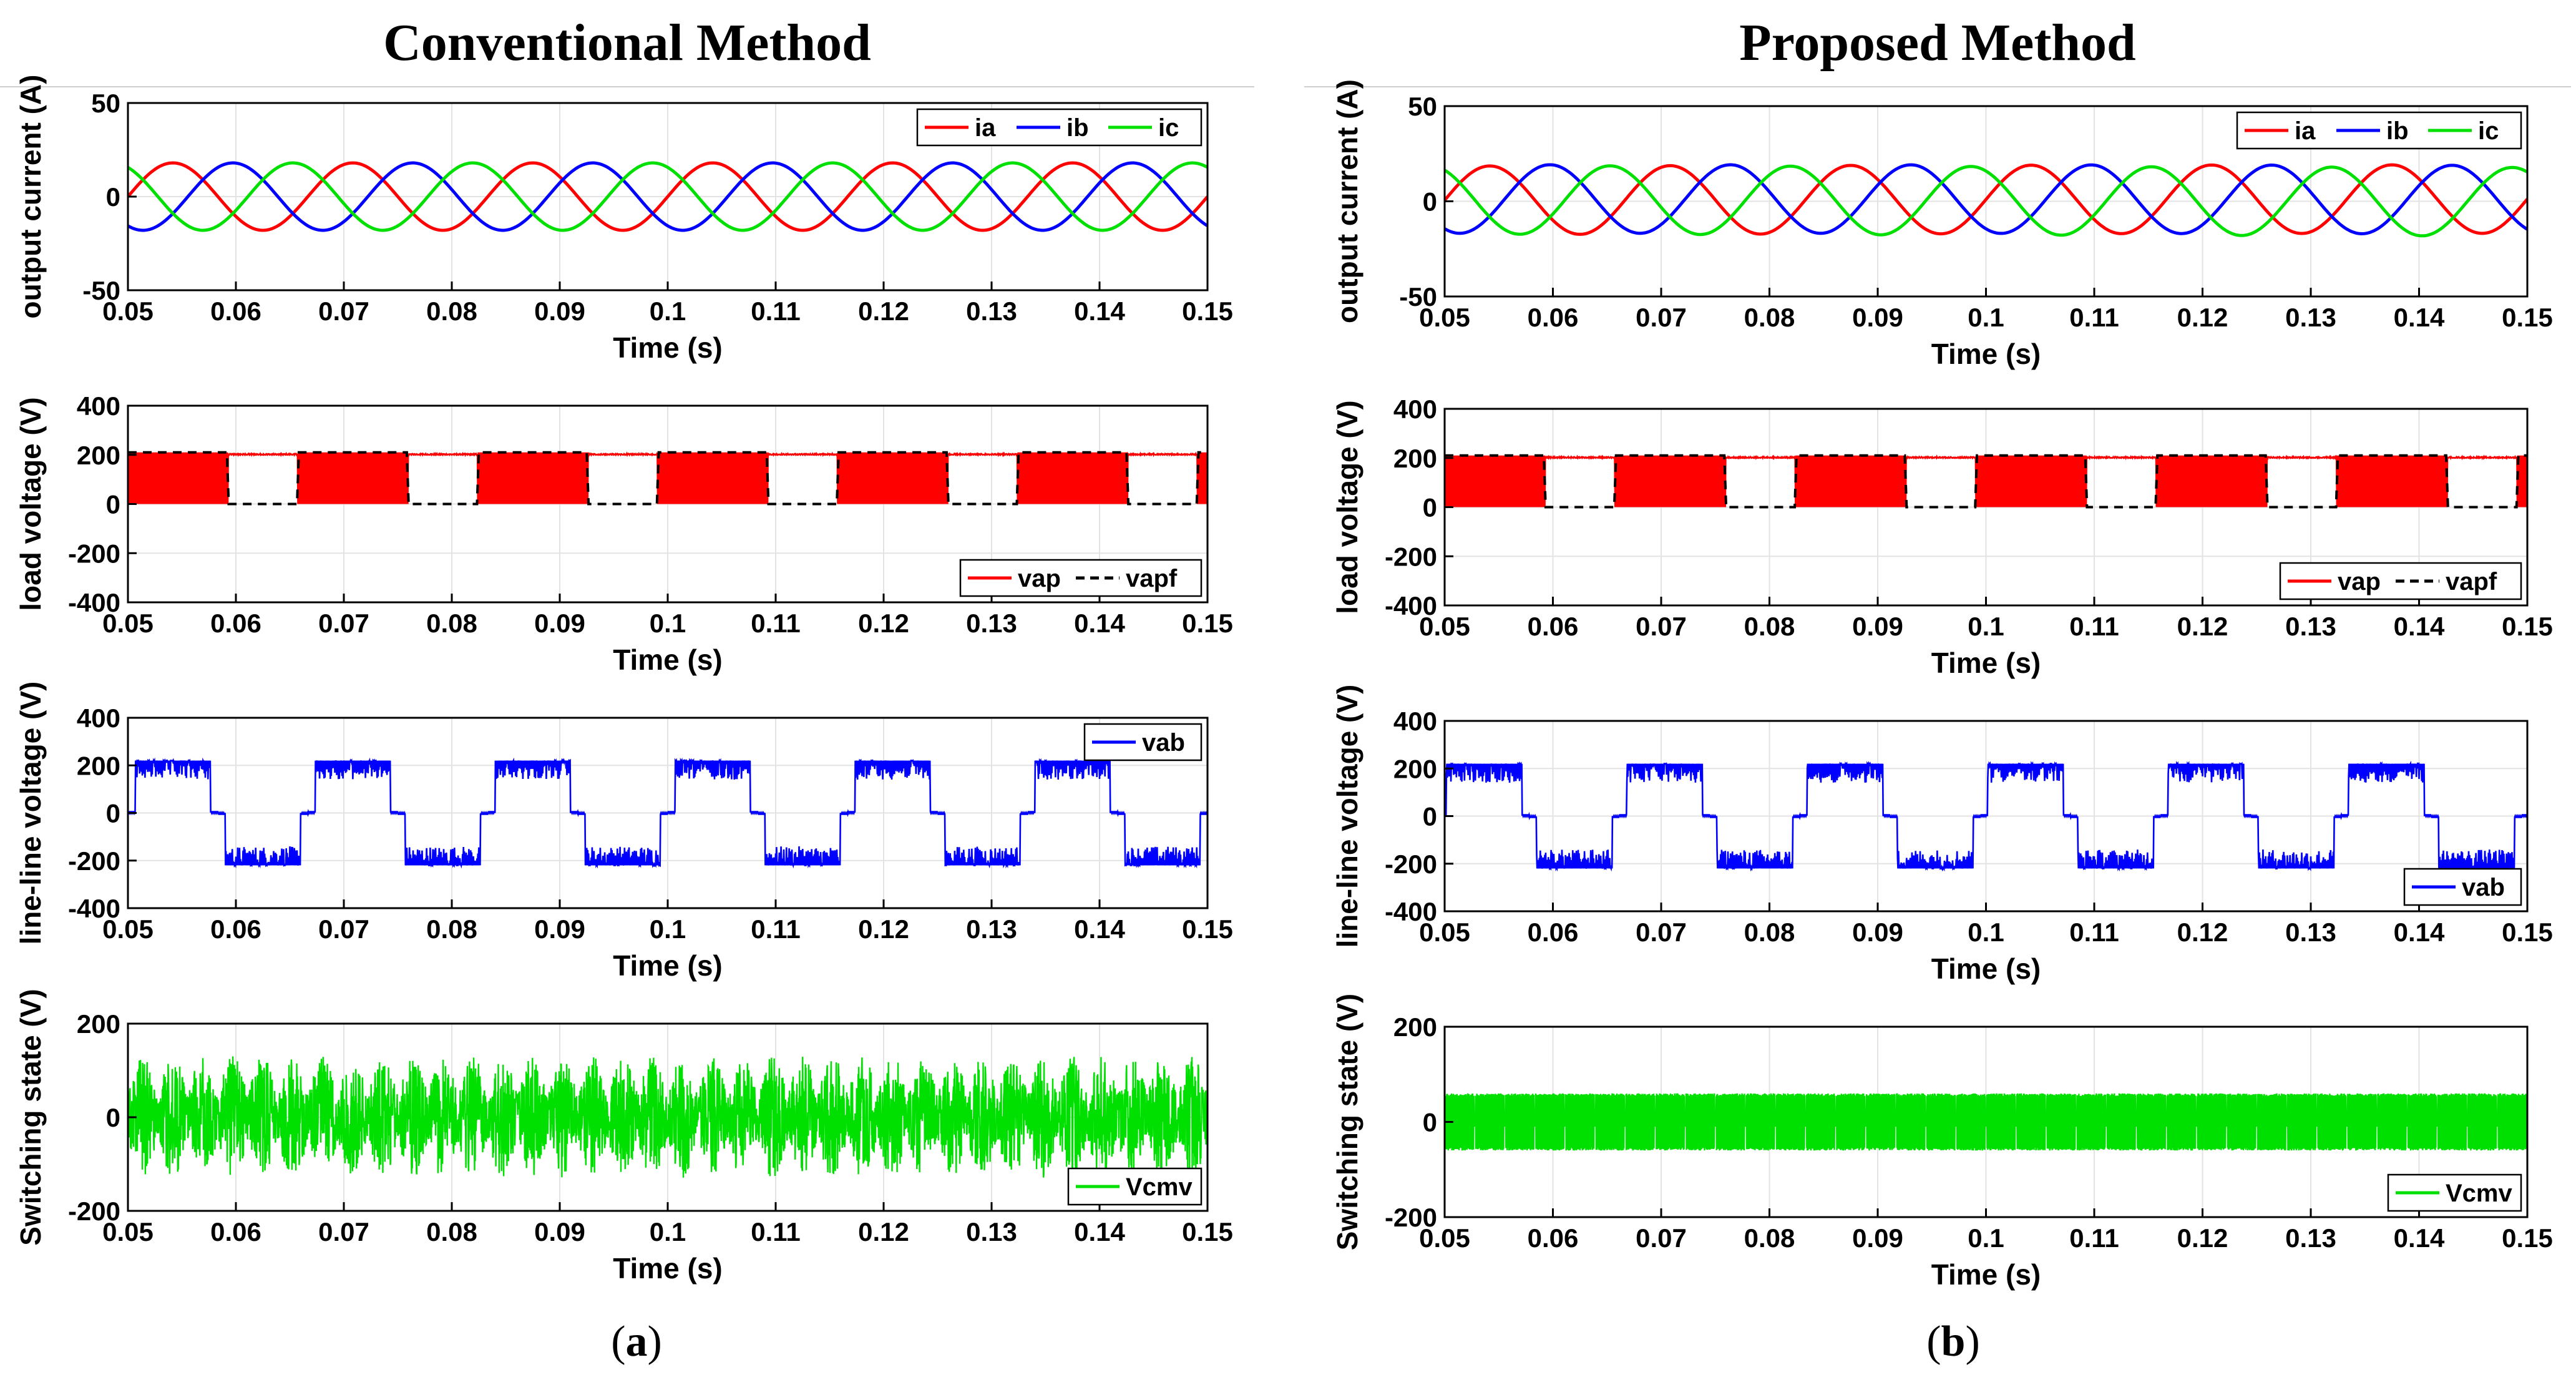 This screenshot has height=1395, width=2576. I want to click on caption-b: (b), so click(1953, 1342).